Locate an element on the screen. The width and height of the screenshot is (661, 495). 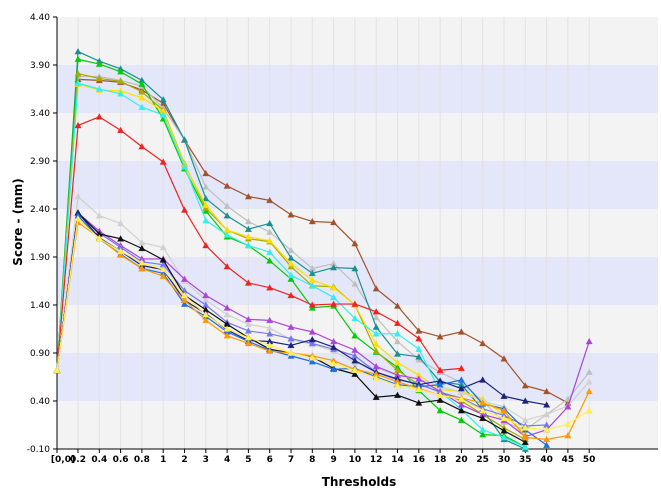
x-tick-label: 40 is located at coordinates (546, 460).